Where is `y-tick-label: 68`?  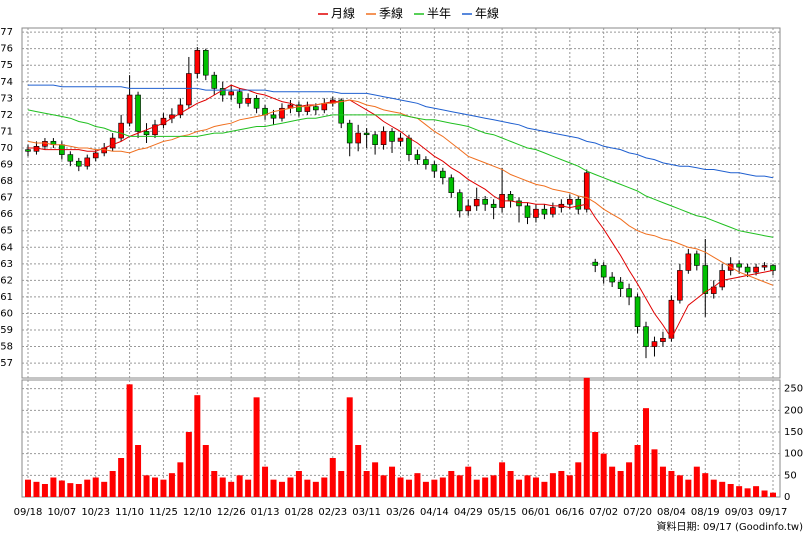
y-tick-label: 68 is located at coordinates (6, 181).